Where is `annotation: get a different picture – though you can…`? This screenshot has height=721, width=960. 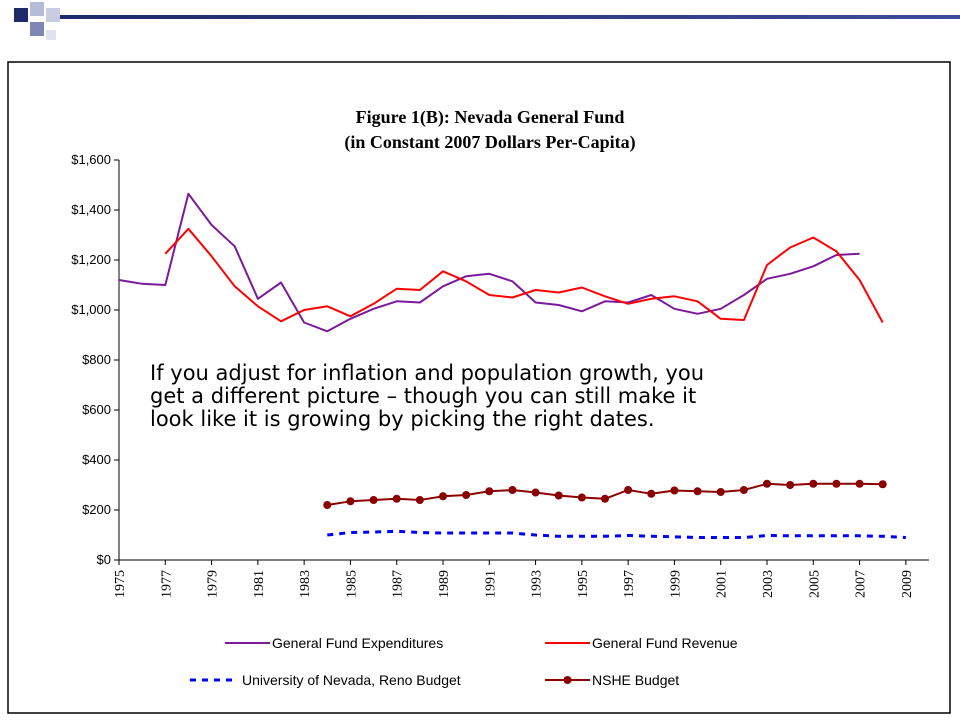 annotation: get a different picture – though you can… is located at coordinates (423, 396).